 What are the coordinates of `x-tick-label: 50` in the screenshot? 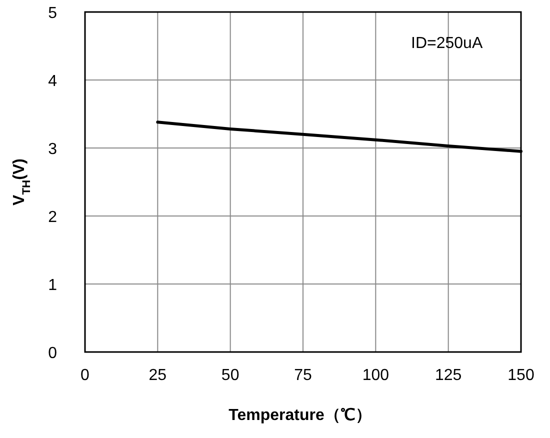 It's located at (230, 375).